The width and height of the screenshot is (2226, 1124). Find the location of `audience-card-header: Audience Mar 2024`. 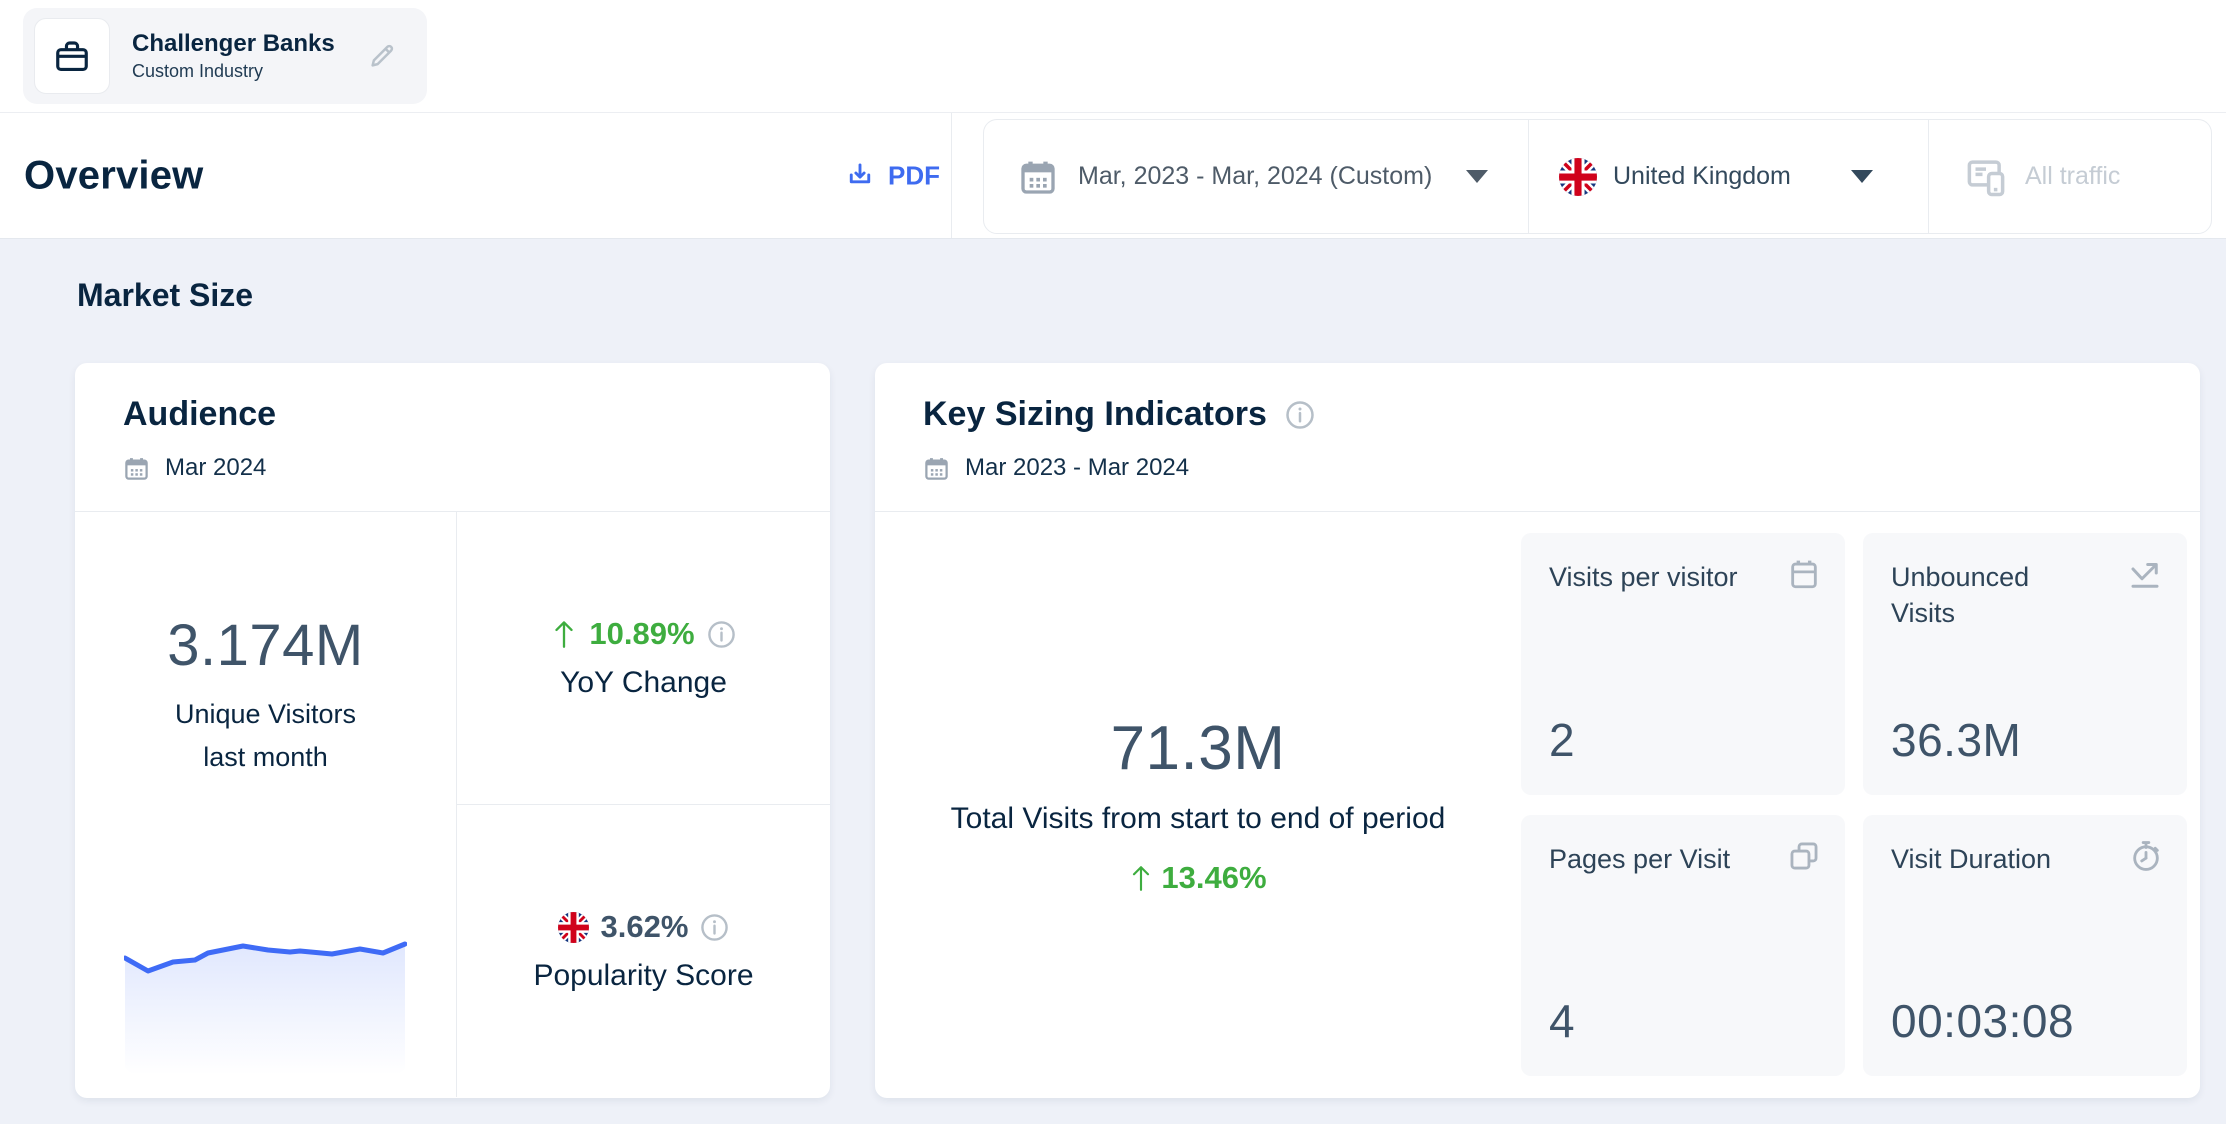

audience-card-header: Audience Mar 2024 is located at coordinates (452, 437).